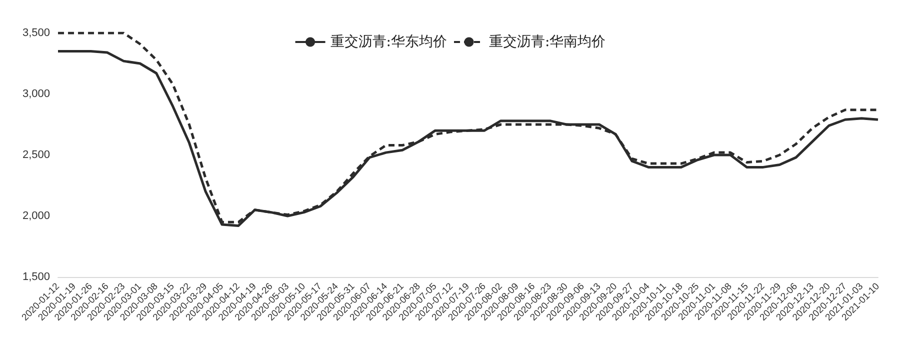  I want to click on y-tick-label: 2,000, so click(36, 216).